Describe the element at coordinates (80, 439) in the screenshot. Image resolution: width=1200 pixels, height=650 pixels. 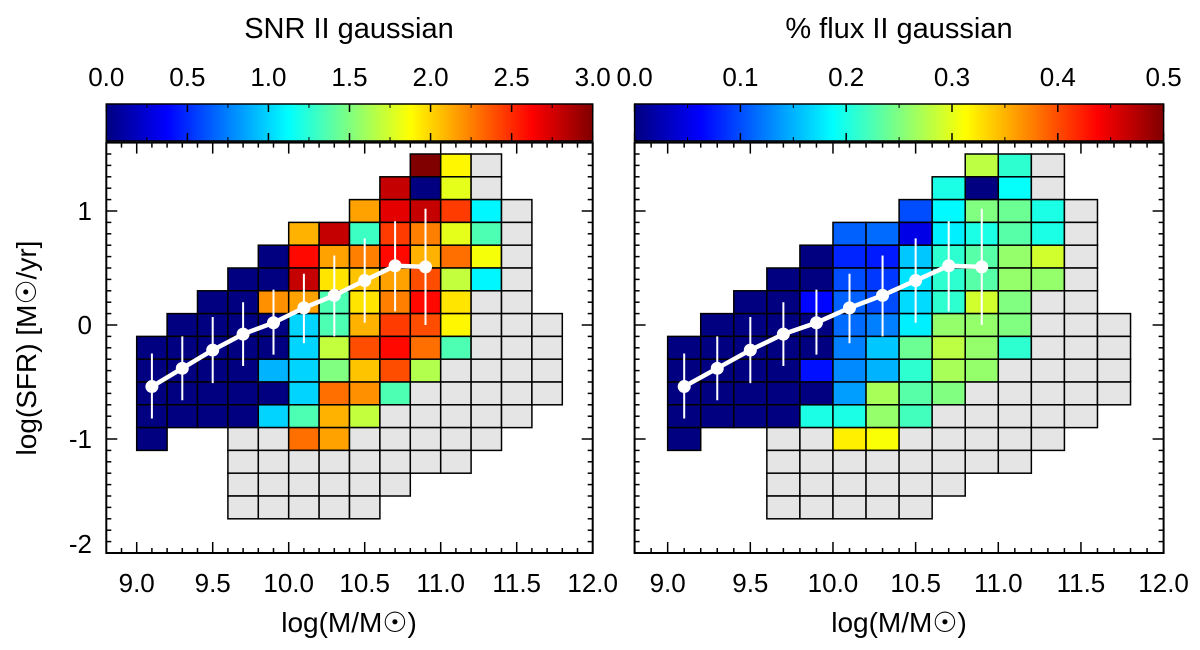
I see `y-tick-label: -1` at that location.